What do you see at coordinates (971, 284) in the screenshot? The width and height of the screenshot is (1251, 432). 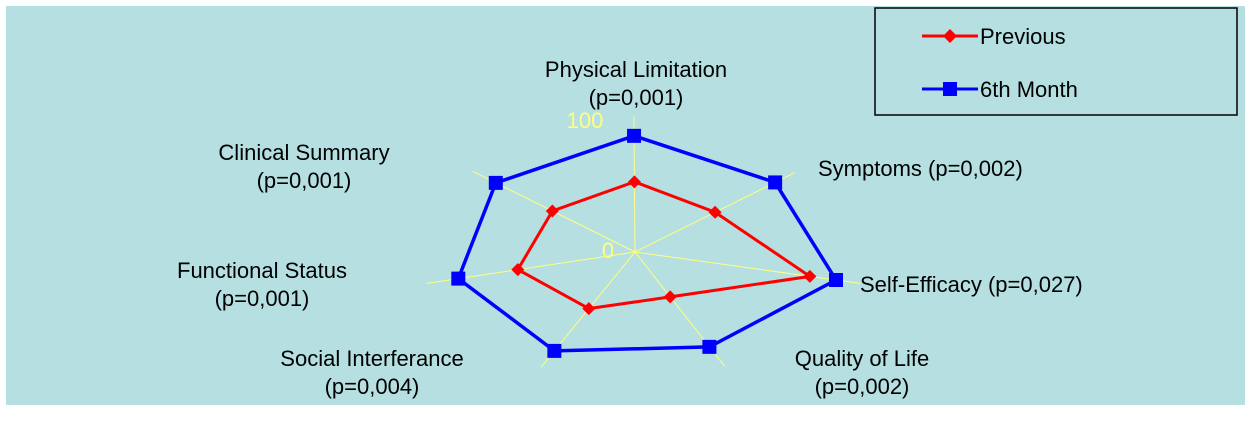 I see `category-label-2-0: Self-Efficacy (p=0,027)` at bounding box center [971, 284].